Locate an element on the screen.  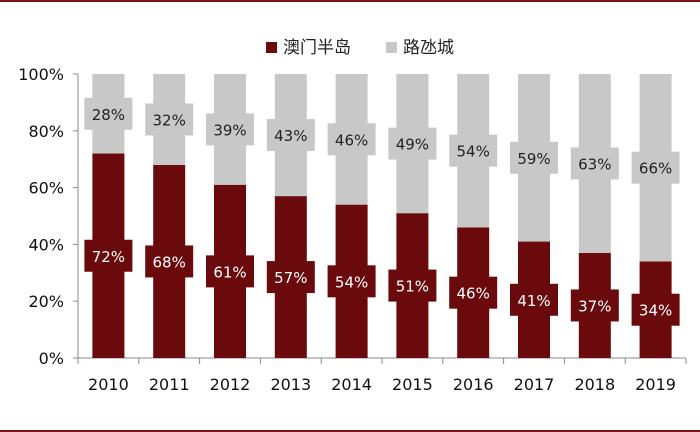
x-tick-label: 2015 is located at coordinates (412, 384).